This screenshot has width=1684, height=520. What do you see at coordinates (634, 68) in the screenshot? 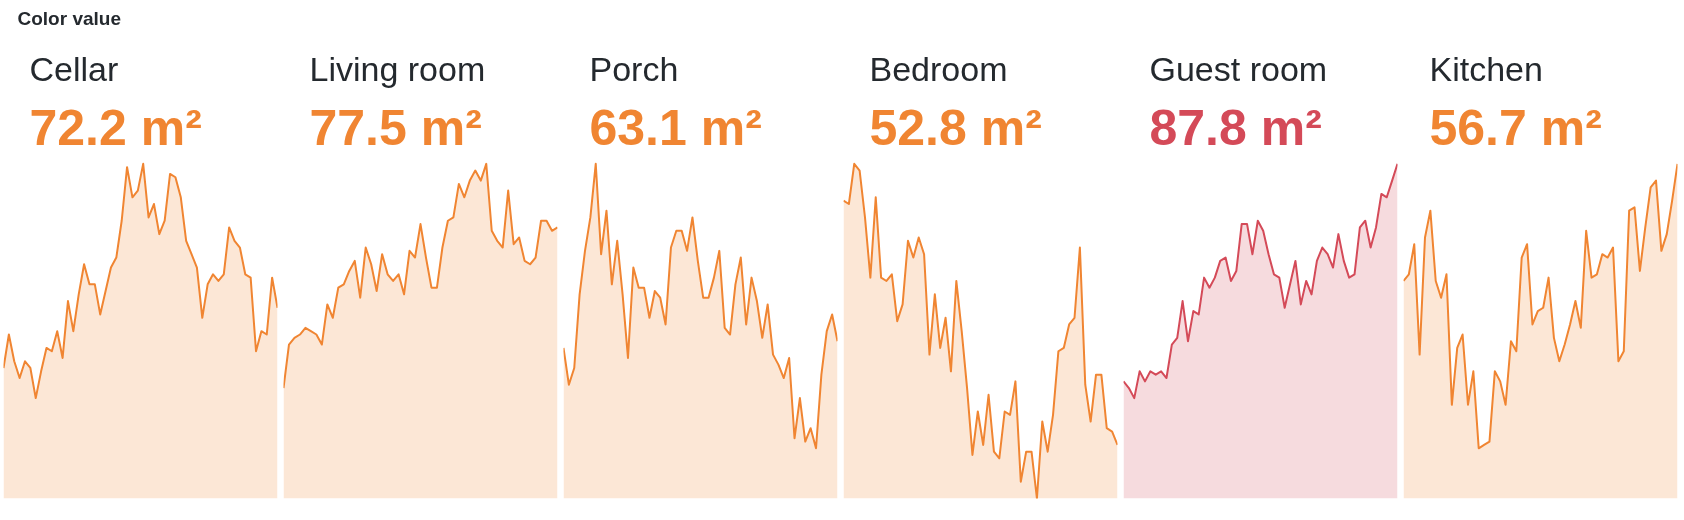
I see `chart-title: Porch` at bounding box center [634, 68].